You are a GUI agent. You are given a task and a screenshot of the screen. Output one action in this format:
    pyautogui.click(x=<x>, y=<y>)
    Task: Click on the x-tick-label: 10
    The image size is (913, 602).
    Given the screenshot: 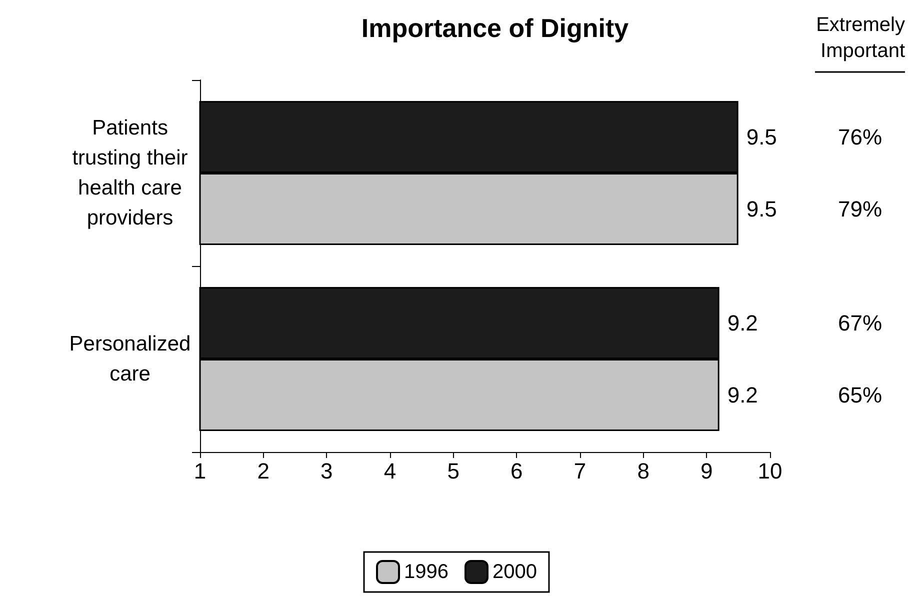 What is the action you would take?
    pyautogui.click(x=770, y=471)
    